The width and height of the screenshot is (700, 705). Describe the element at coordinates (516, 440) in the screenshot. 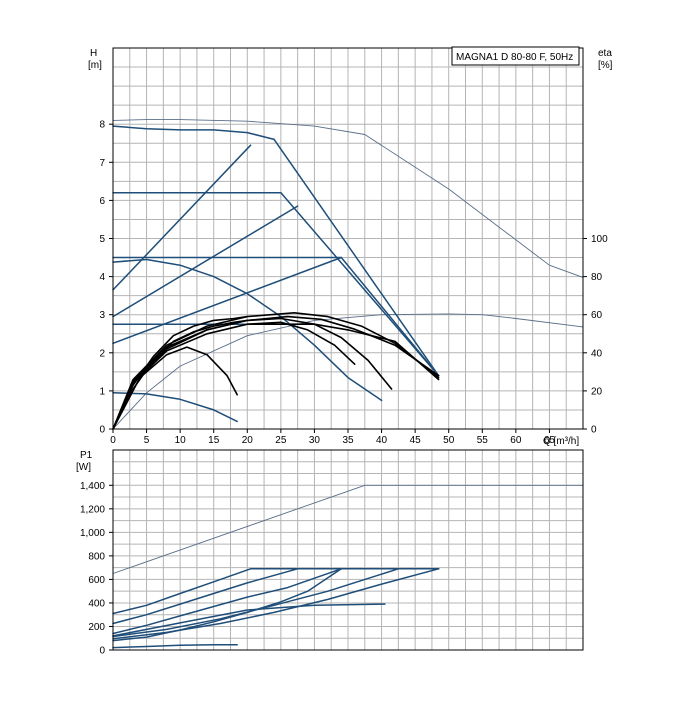

I see `q-tick-label: 60` at that location.